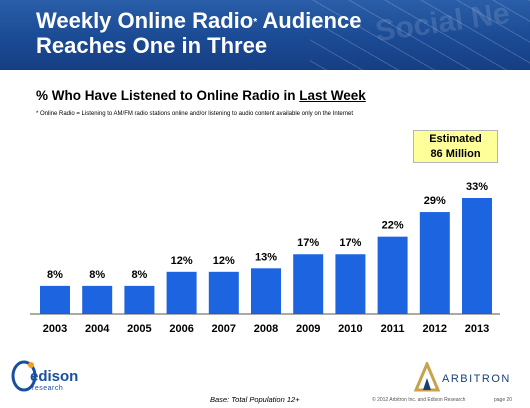 The height and width of the screenshot is (408, 530). Describe the element at coordinates (168, 95) in the screenshot. I see `subtitle-prefix: % Who Have Listened to Online Radio in` at that location.